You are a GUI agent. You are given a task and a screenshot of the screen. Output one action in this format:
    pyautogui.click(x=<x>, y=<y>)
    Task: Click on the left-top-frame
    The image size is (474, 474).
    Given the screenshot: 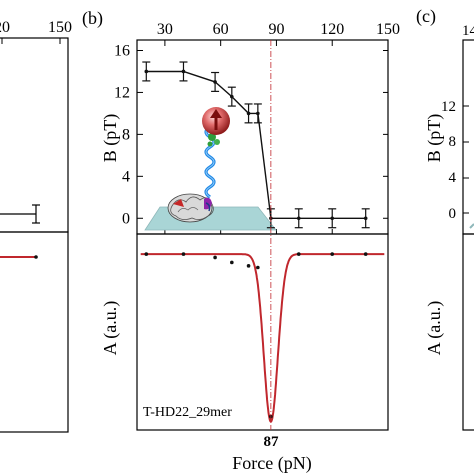 What is the action you would take?
    pyautogui.click(x=34, y=135)
    